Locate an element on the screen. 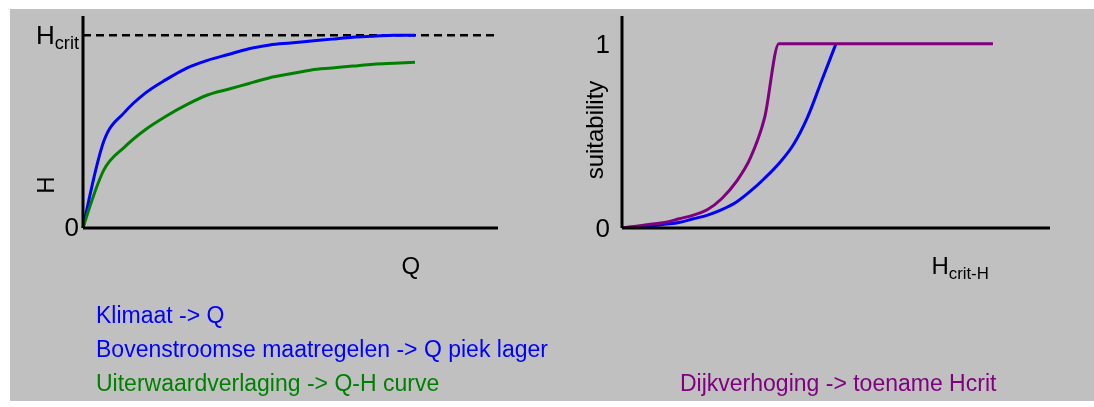 The height and width of the screenshot is (407, 1094). text: Uiterwaardverlaging -> Q-H curve is located at coordinates (268, 383).